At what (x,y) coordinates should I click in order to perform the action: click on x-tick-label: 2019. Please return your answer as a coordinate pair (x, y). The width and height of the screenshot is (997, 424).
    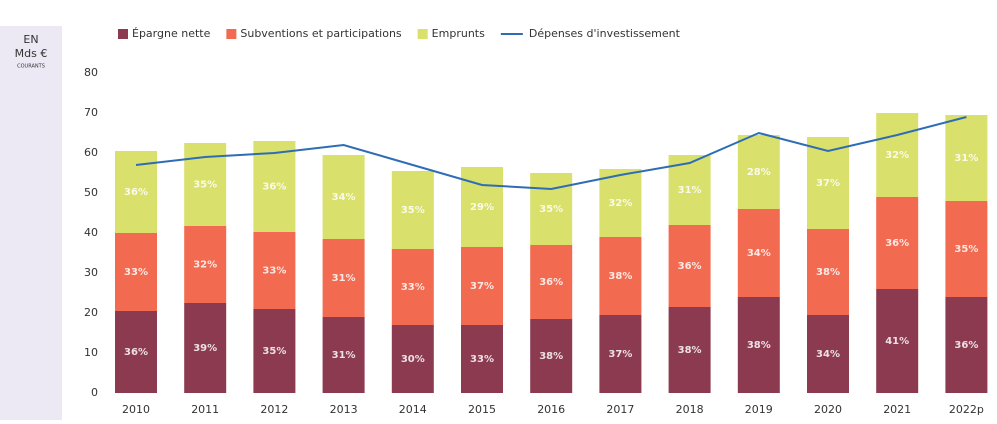
    Looking at the image, I should click on (759, 409).